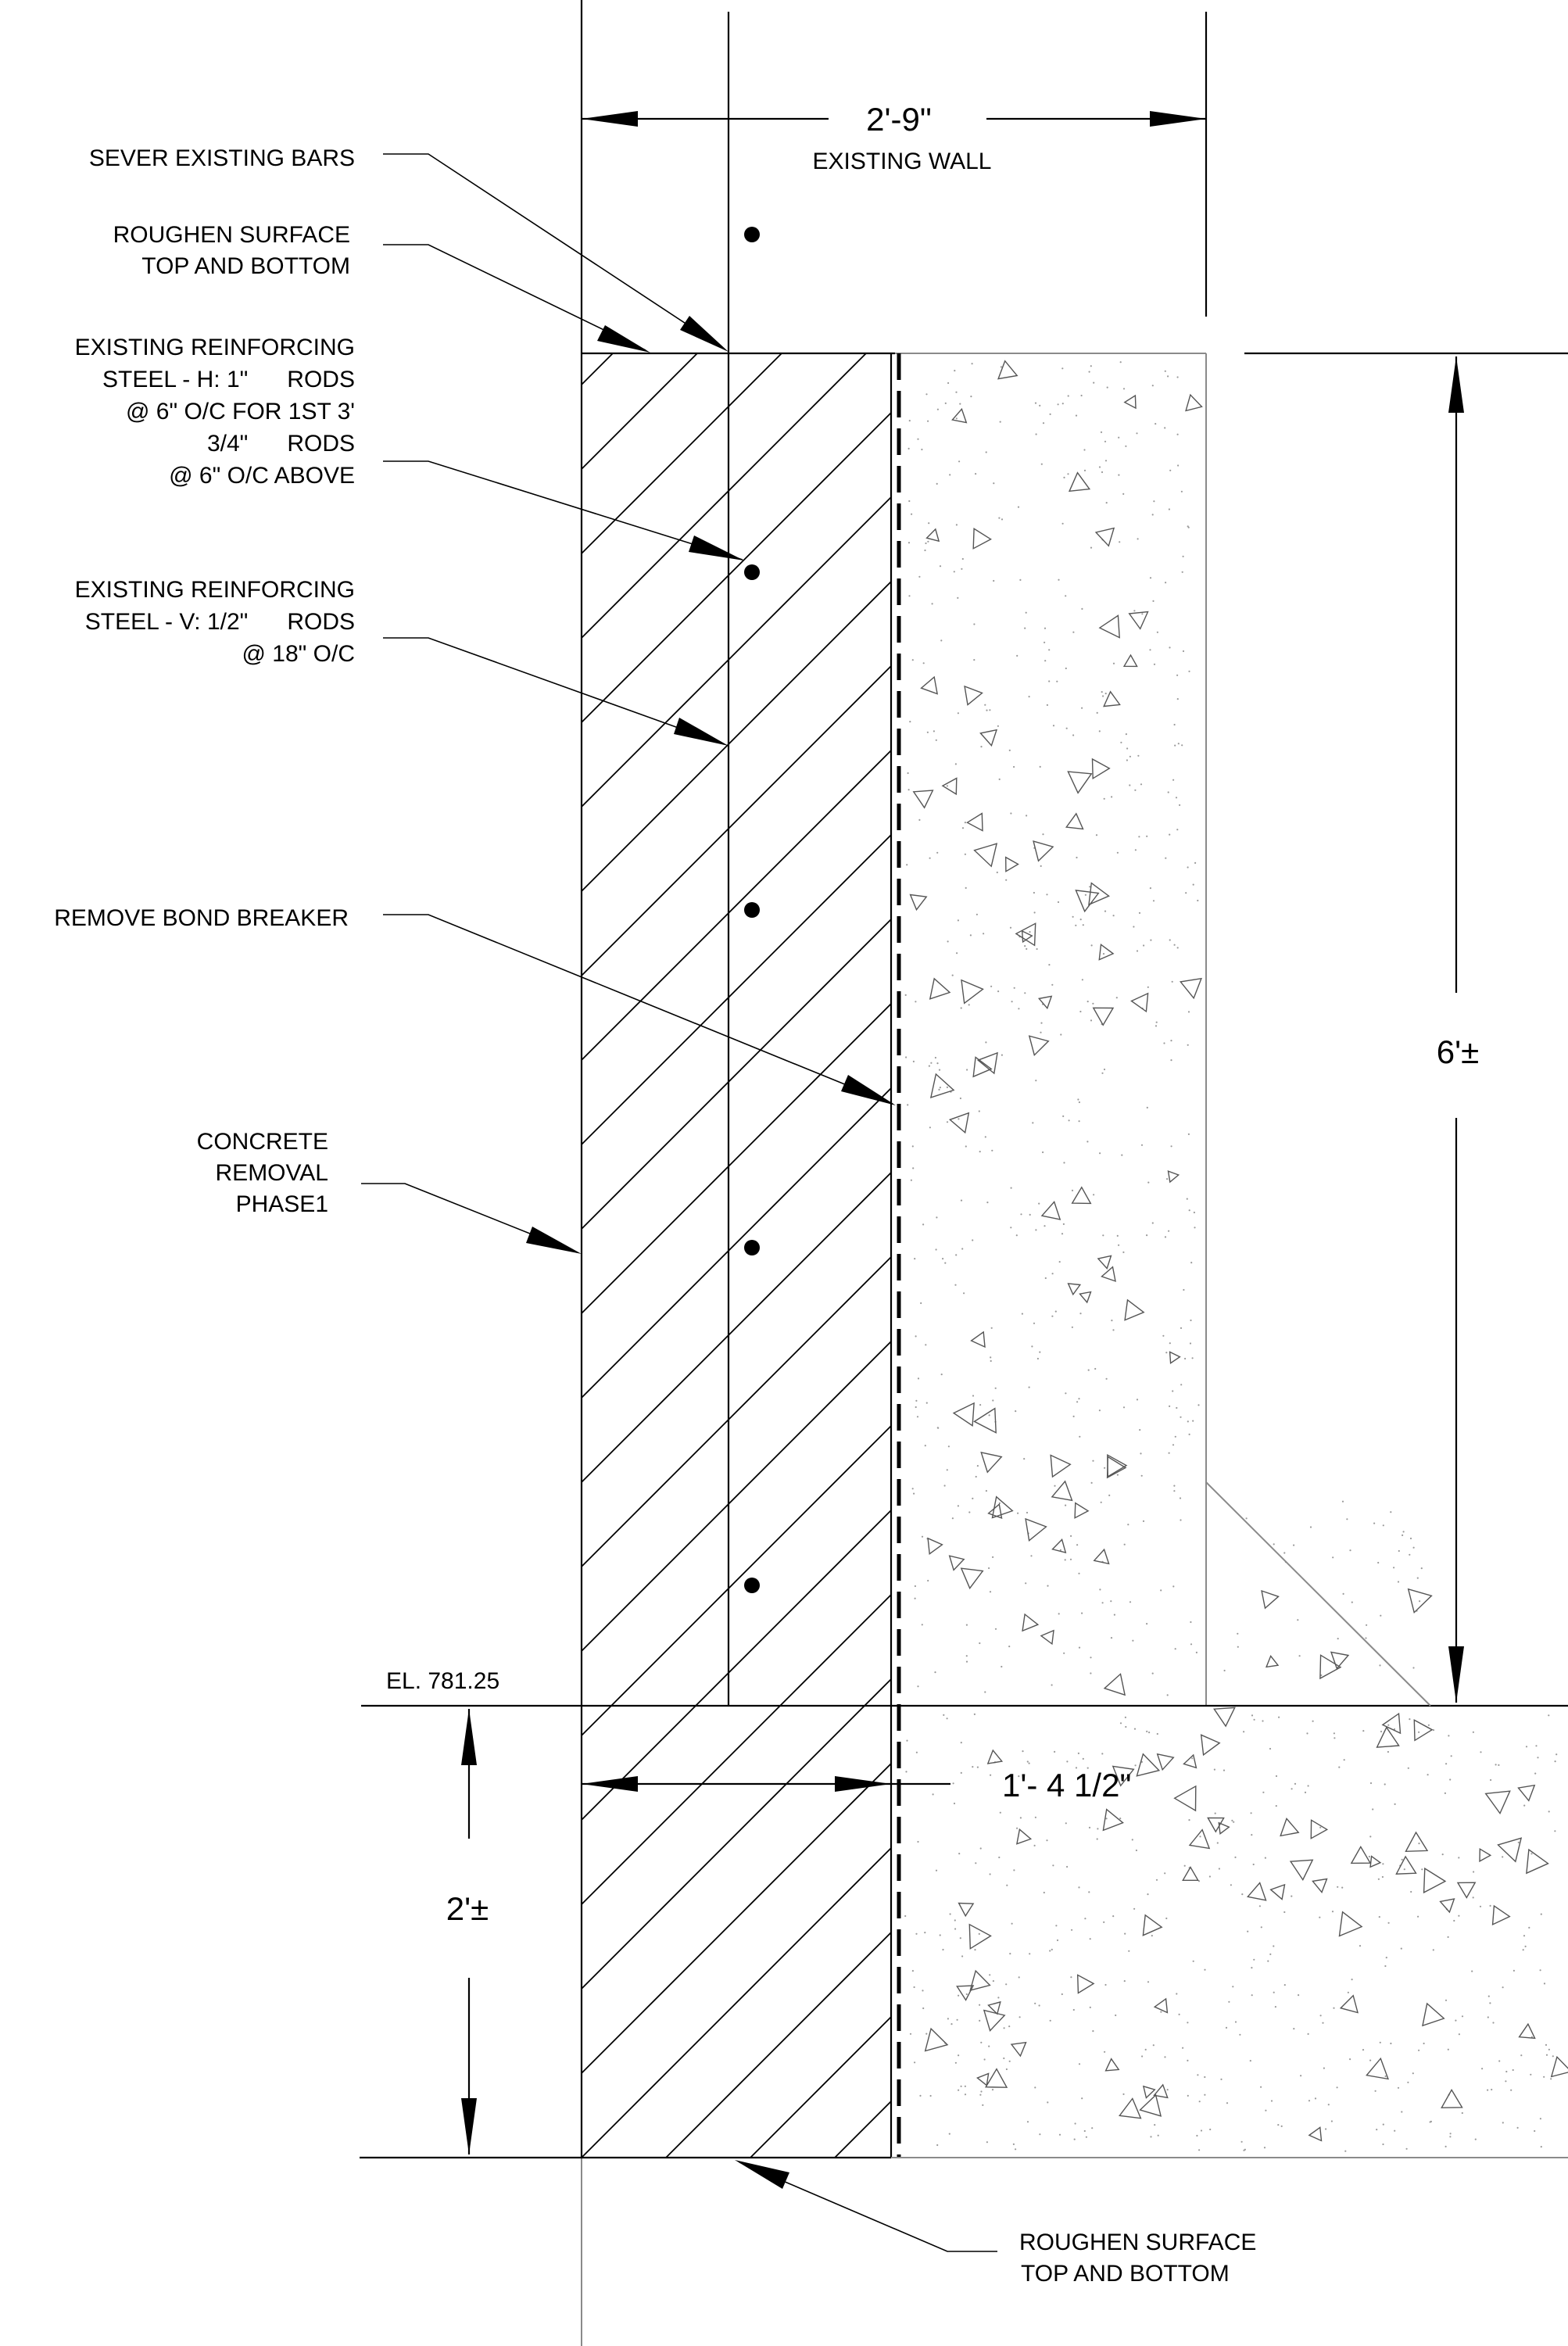 The image size is (1568, 2346). Describe the element at coordinates (282, 1204) in the screenshot. I see `concrete-removal-line3: PHASE1` at that location.